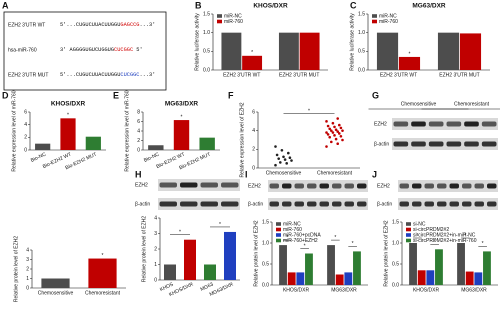 This screenshot has height=309, width=500. What do you see at coordinates (431, 230) in the screenshot?
I see `legend-label: si-circPRDM2#2` at bounding box center [431, 230].